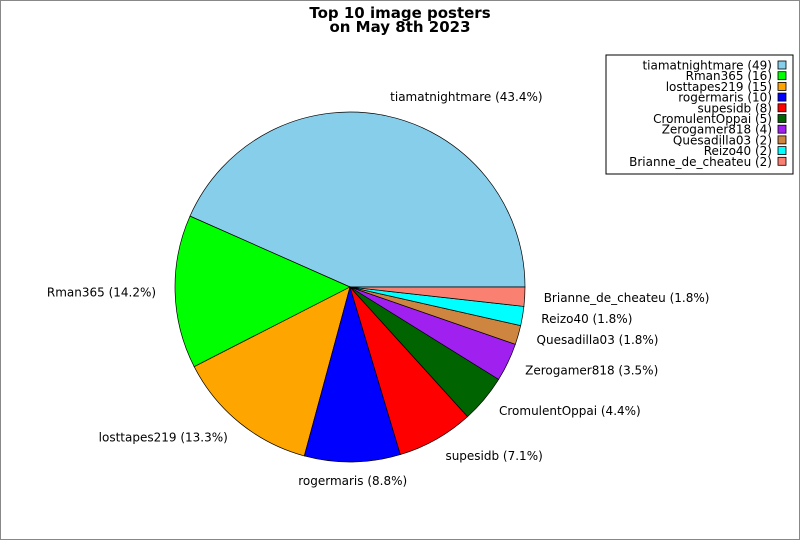 This screenshot has width=800, height=540. I want to click on slice-label-losttapes219: losttapes219 (13.3%), so click(163, 438).